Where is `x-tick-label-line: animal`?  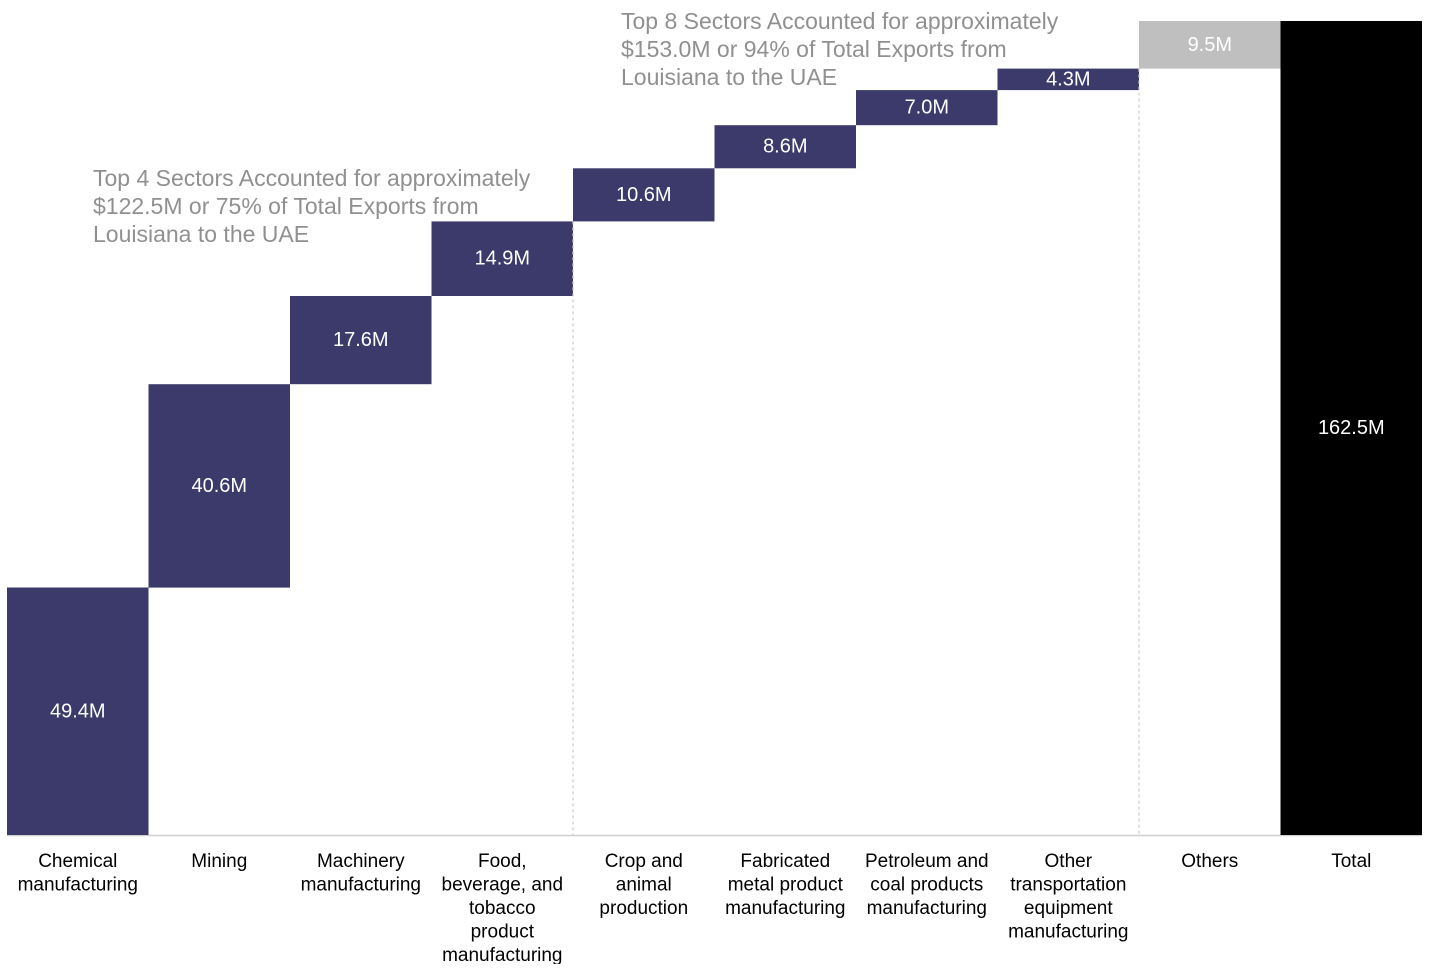
x-tick-label-line: animal is located at coordinates (644, 885).